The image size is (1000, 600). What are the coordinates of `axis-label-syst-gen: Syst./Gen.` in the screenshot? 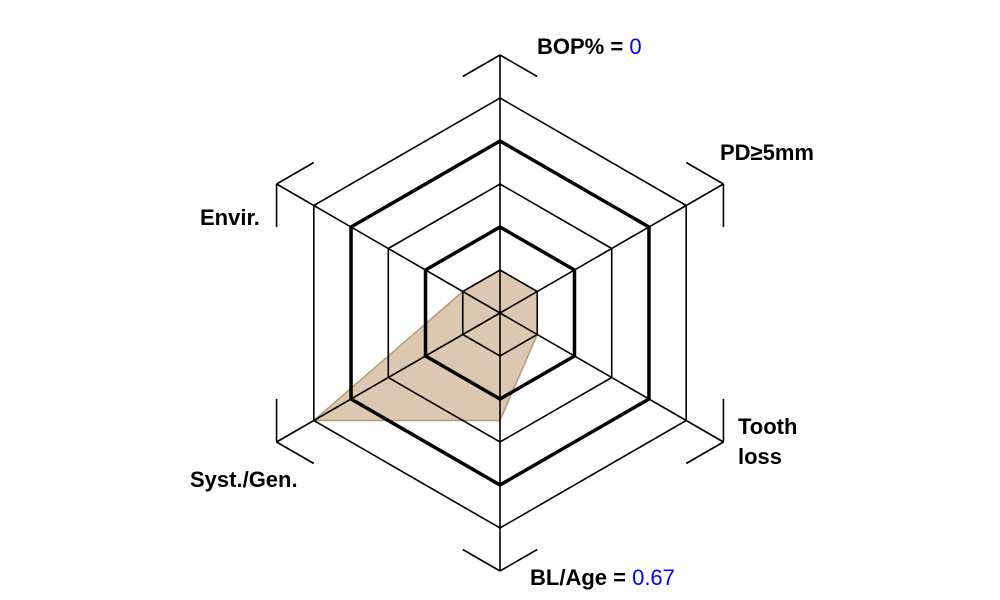 It's located at (244, 479).